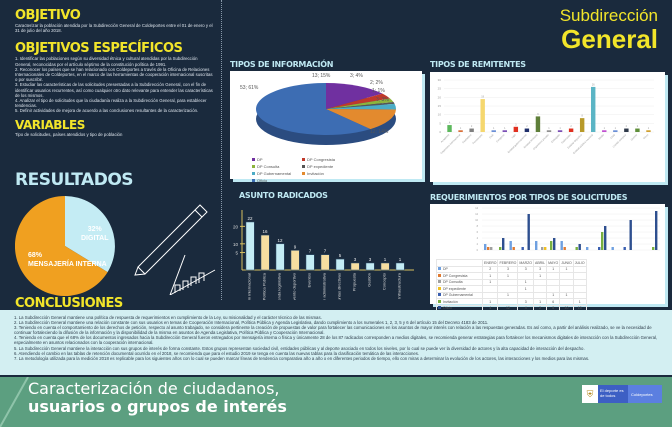 This screenshot has width=672, height=427. I want to click on logo-deporte: El deporte es de todos, so click(613, 394).